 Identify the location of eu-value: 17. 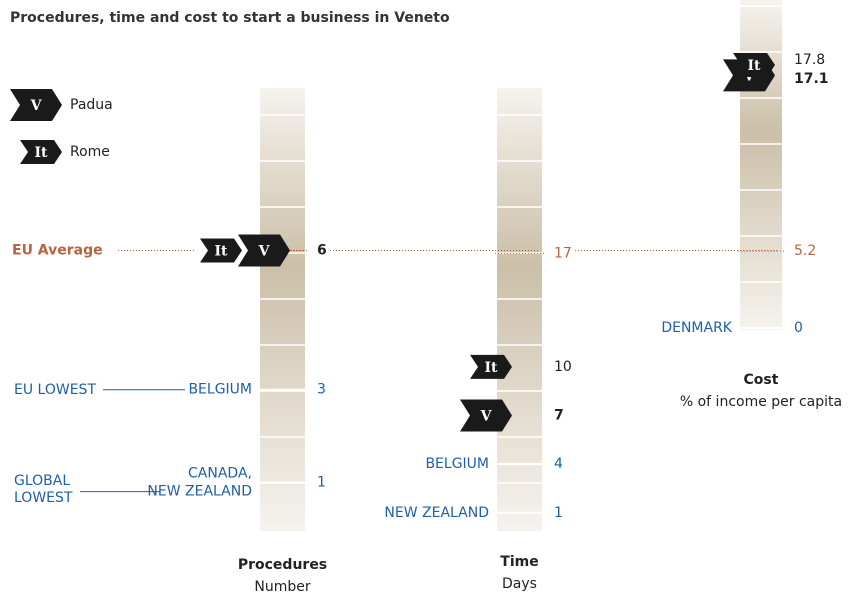
(563, 253).